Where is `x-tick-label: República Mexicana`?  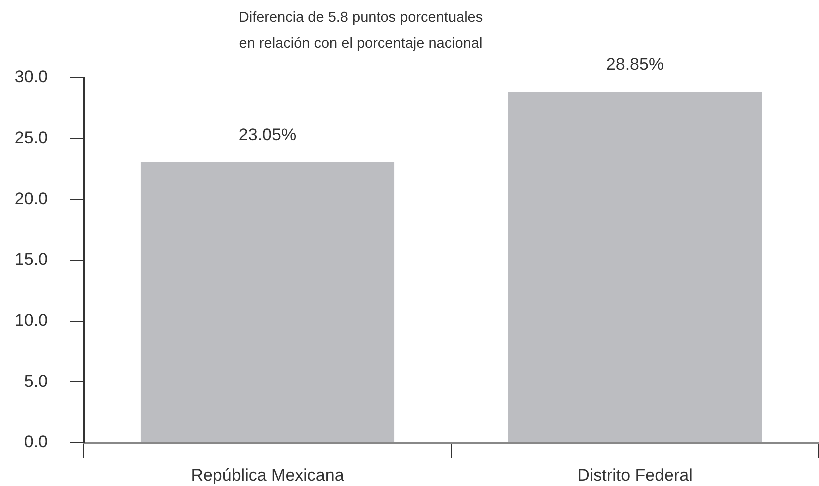
x-tick-label: República Mexicana is located at coordinates (268, 475).